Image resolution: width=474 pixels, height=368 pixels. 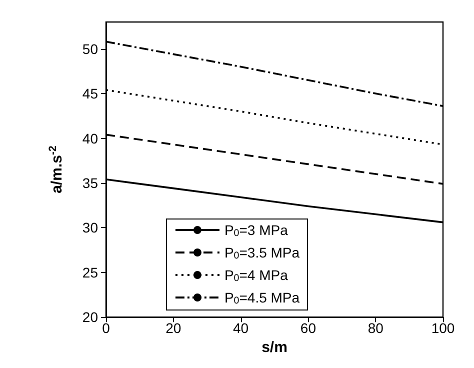 I want to click on y-tick-label: 20, so click(x=90, y=317).